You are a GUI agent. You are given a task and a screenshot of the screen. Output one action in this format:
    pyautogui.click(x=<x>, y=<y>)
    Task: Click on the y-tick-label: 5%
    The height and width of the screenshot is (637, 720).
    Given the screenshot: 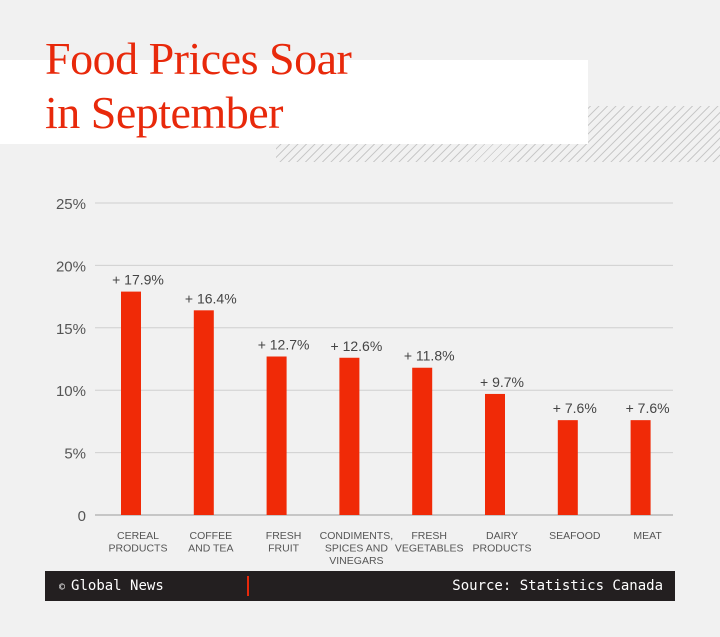 What is the action you would take?
    pyautogui.click(x=75, y=454)
    